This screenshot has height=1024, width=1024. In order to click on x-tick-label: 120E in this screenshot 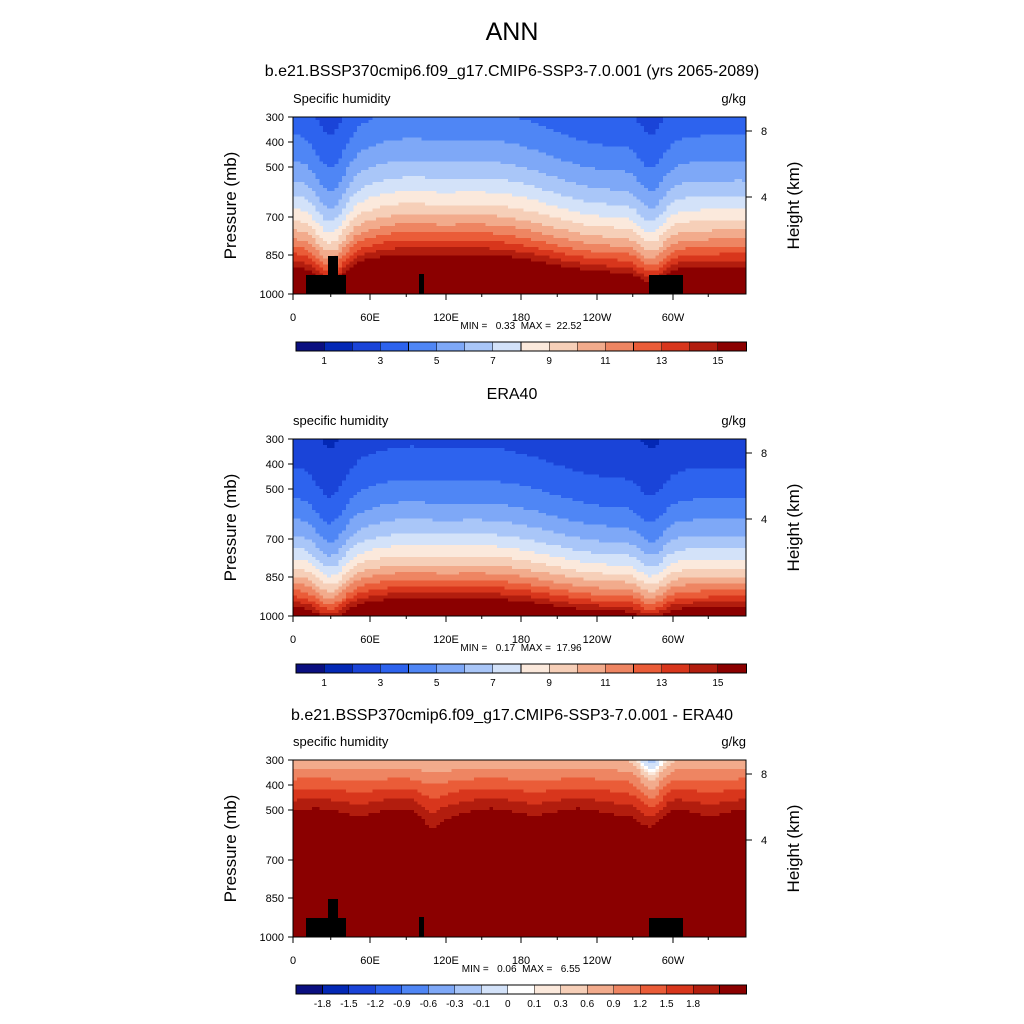, I will do `click(446, 318)`.